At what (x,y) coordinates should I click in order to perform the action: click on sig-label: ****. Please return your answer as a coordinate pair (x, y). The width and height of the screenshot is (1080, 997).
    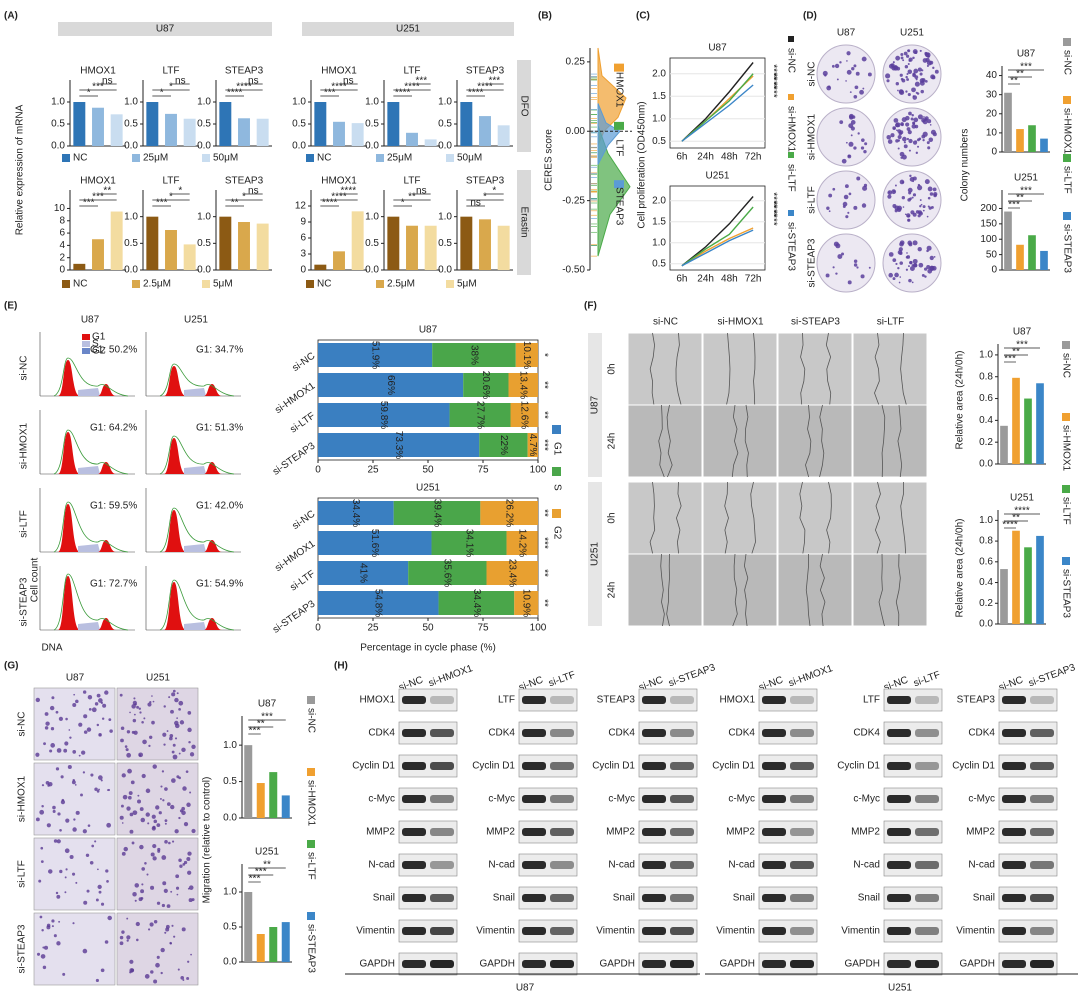
    Looking at the image, I should click on (772, 200).